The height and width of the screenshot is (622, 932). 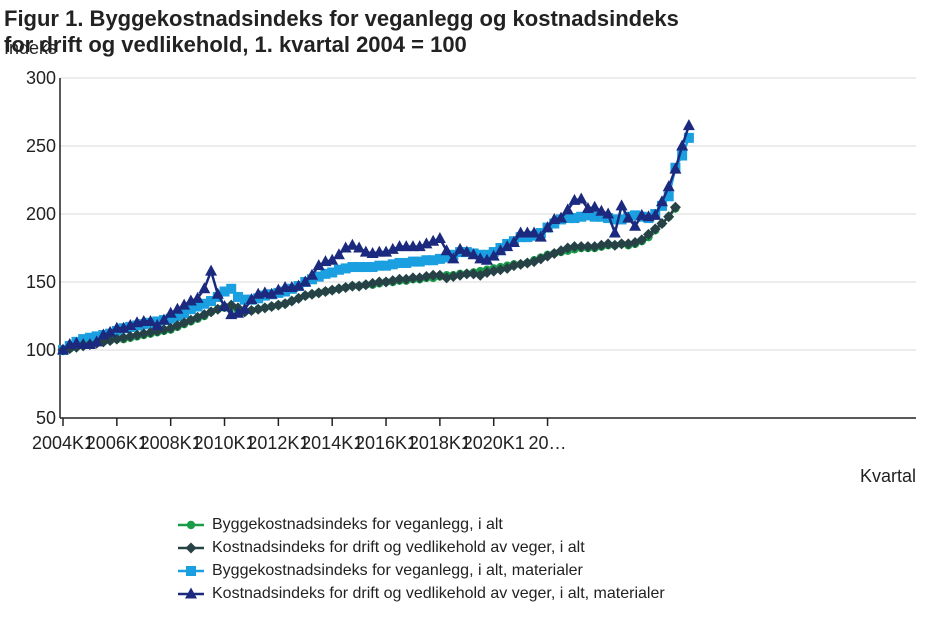 What do you see at coordinates (63, 443) in the screenshot?
I see `x-tick-label: 2004K1` at bounding box center [63, 443].